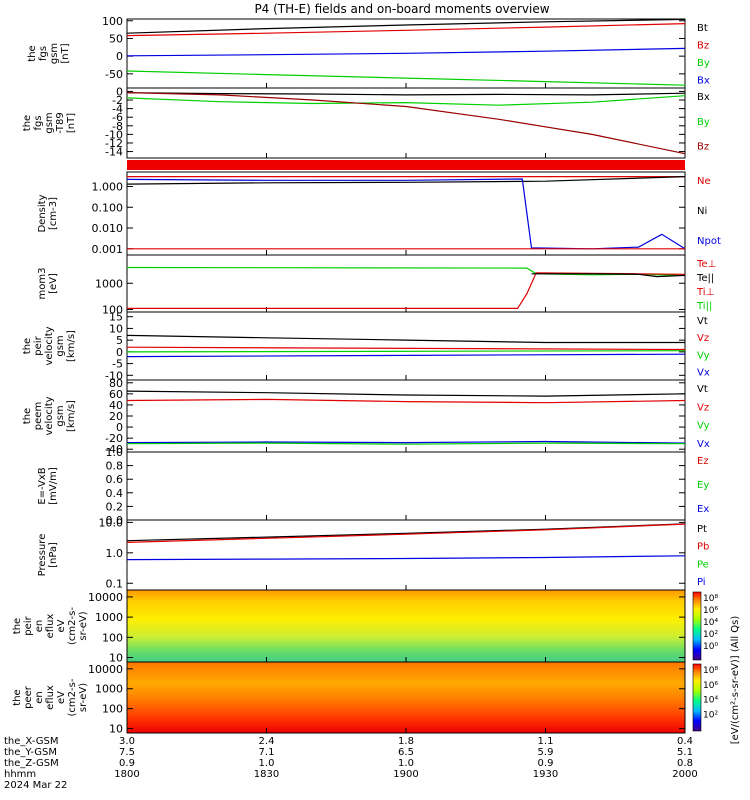 The width and height of the screenshot is (750, 800). Describe the element at coordinates (406, 78) in the screenshot. I see `series-line-by` at that location.